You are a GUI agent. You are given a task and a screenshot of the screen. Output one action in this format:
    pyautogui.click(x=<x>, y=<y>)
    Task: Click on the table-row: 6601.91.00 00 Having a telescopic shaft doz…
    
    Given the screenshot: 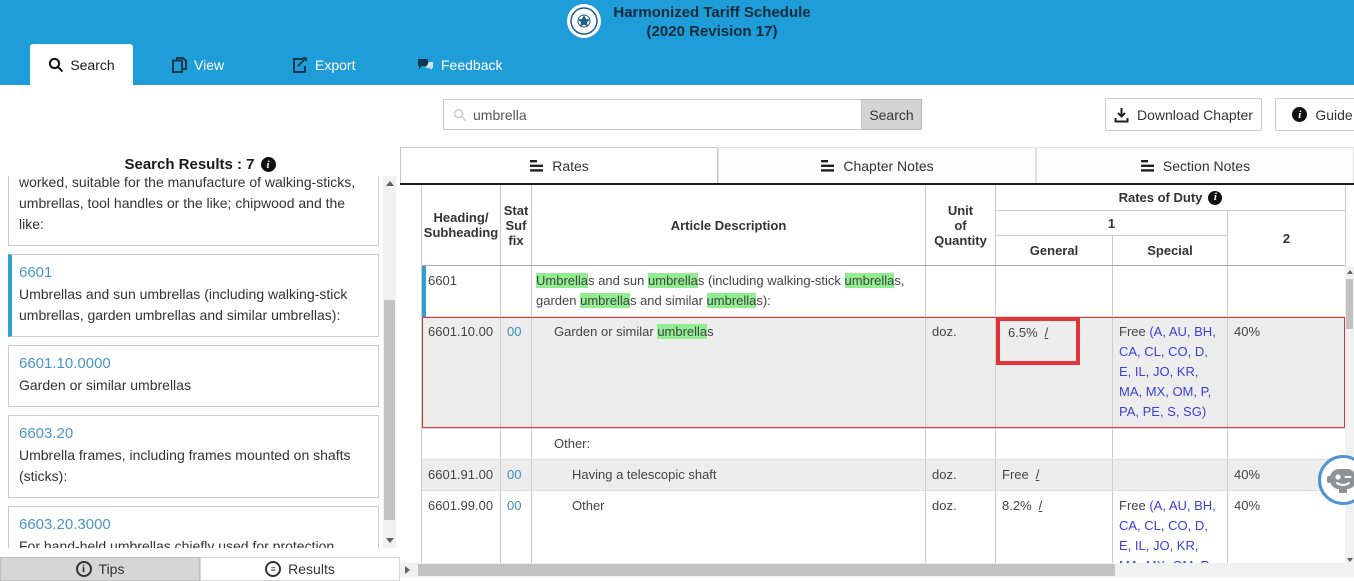 What is the action you would take?
    pyautogui.click(x=884, y=475)
    